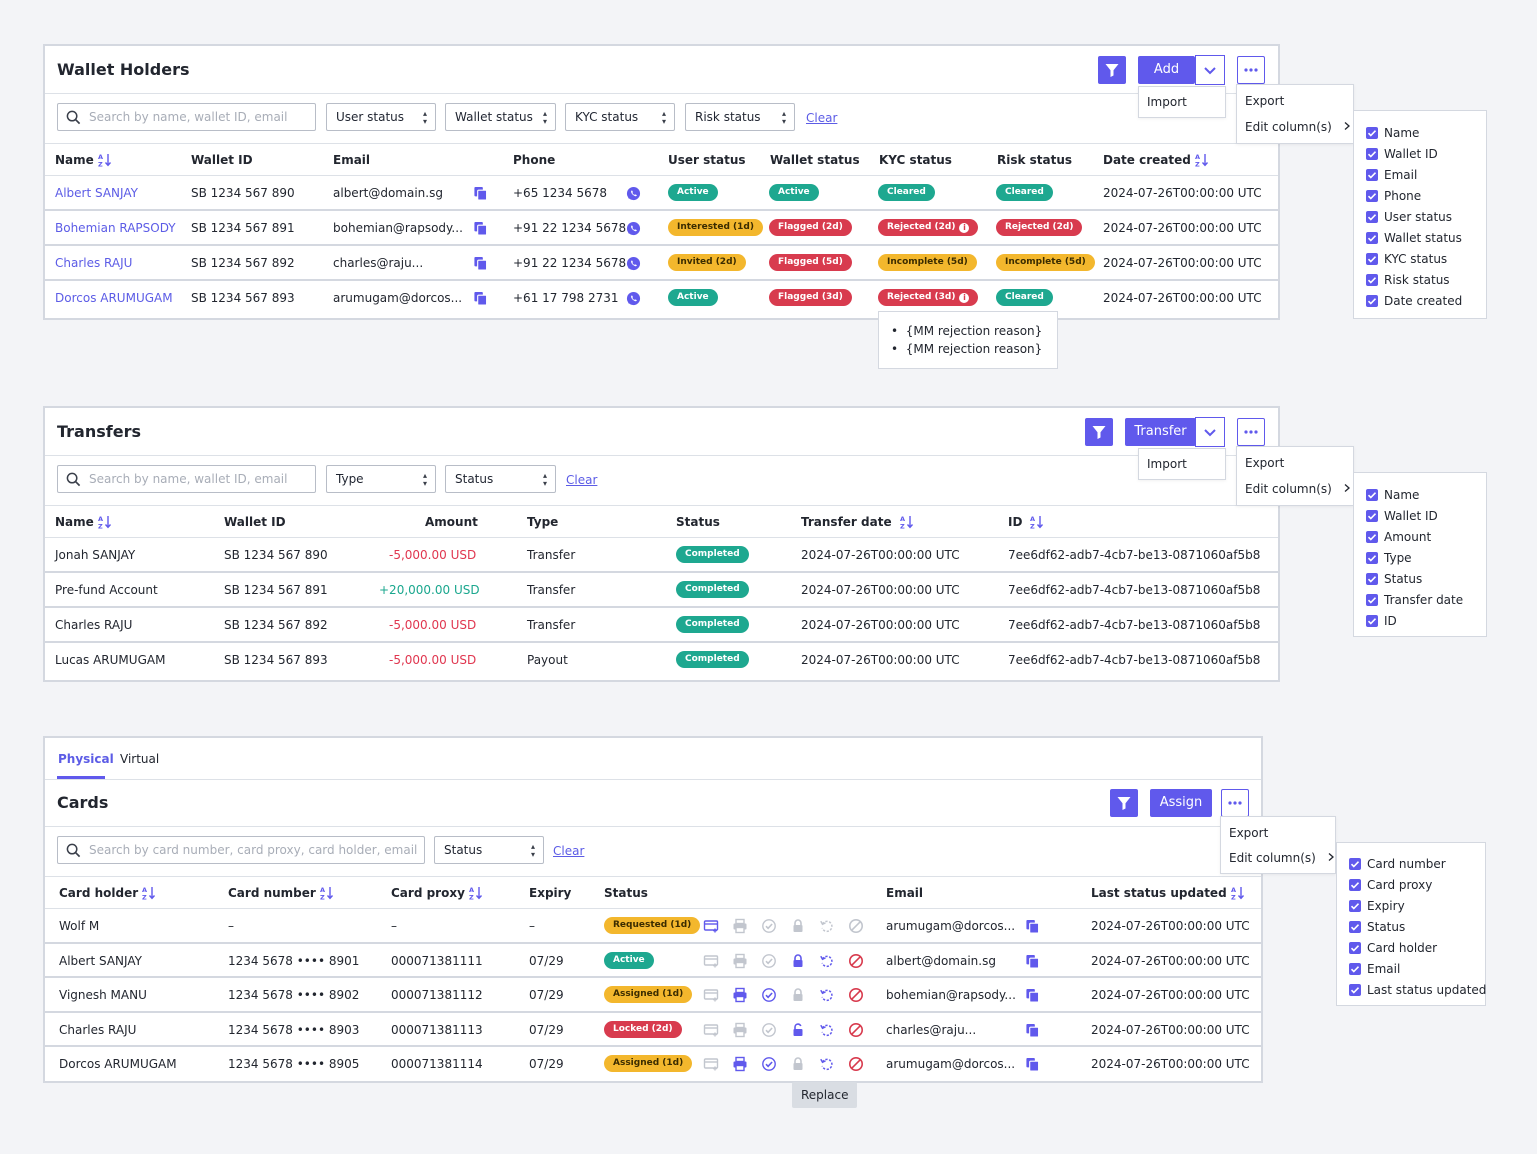  Describe the element at coordinates (107, 893) in the screenshot. I see `column-header-card-holder: Card holder` at that location.